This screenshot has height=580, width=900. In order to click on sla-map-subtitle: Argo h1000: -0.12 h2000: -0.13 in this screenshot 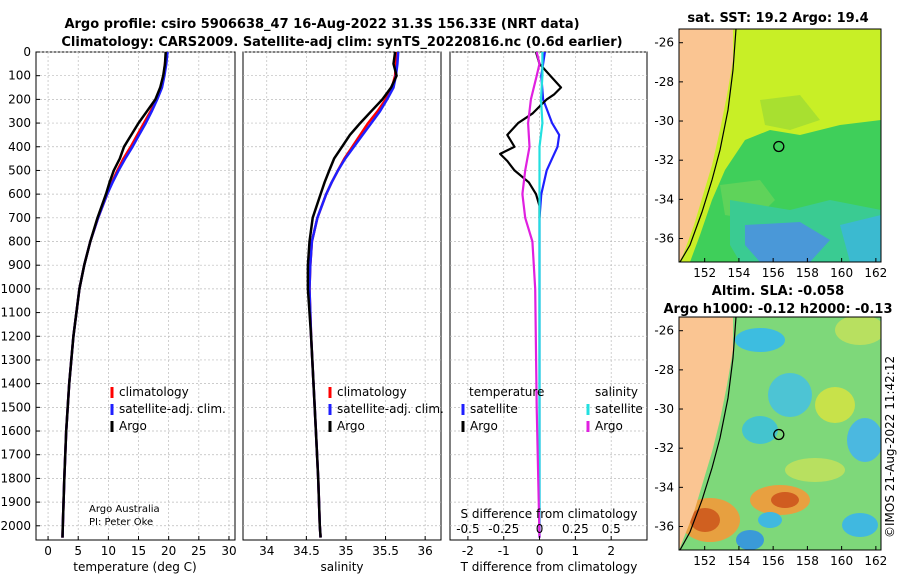, I will do `click(777, 309)`.